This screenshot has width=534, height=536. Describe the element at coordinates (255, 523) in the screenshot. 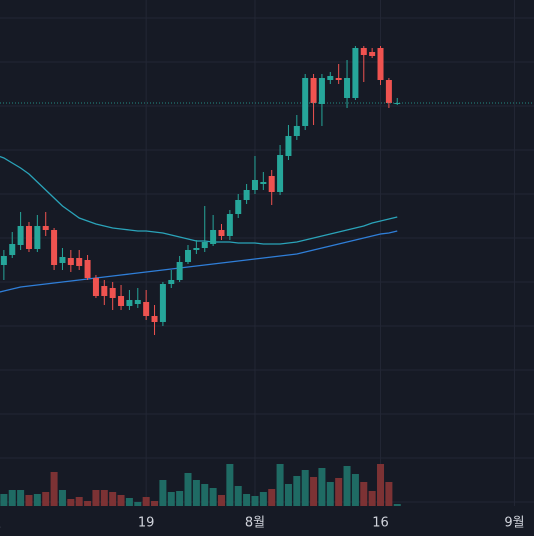

I see `x-tick-label: 8월` at that location.